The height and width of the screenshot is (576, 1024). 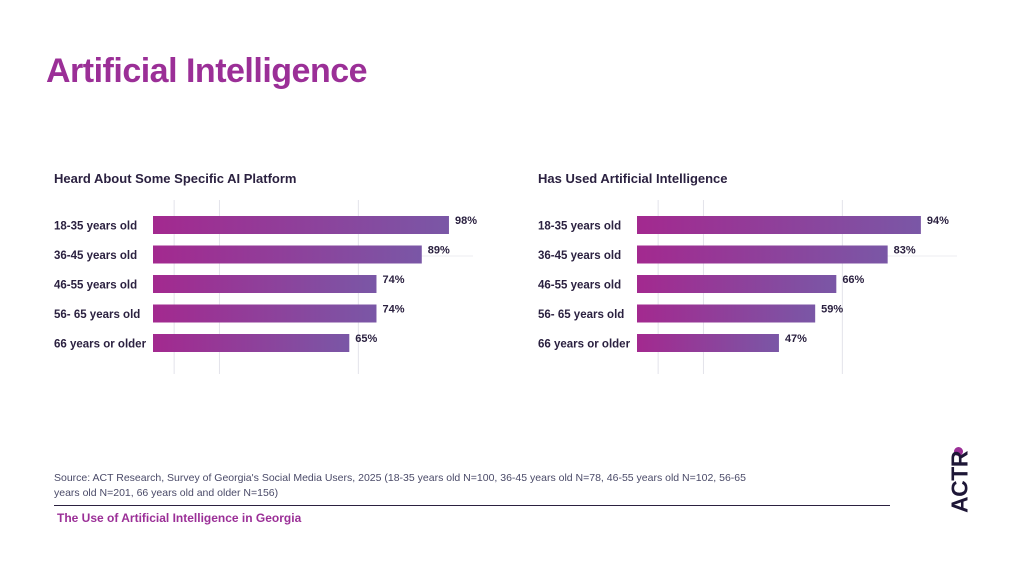 I want to click on chart-title: Heard About Some Specific AI Platform, so click(x=175, y=178).